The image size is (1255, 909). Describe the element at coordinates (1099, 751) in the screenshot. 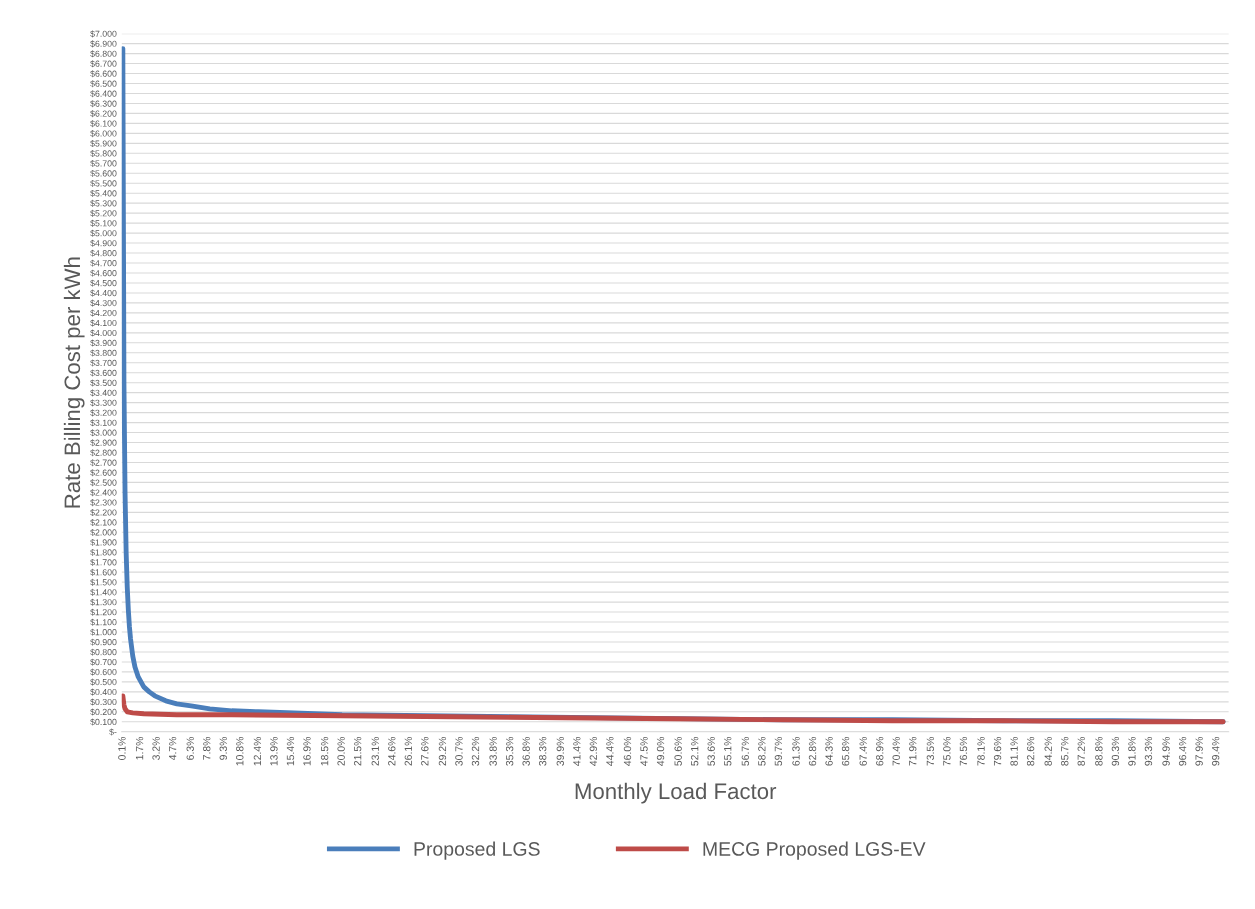

I see `x-tick-label: 88.8%` at that location.